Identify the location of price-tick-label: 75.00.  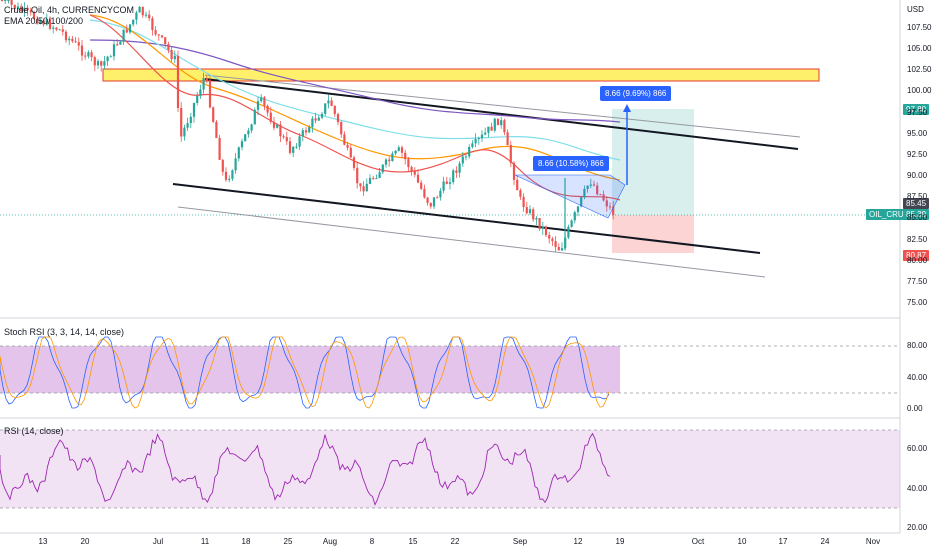
(917, 302).